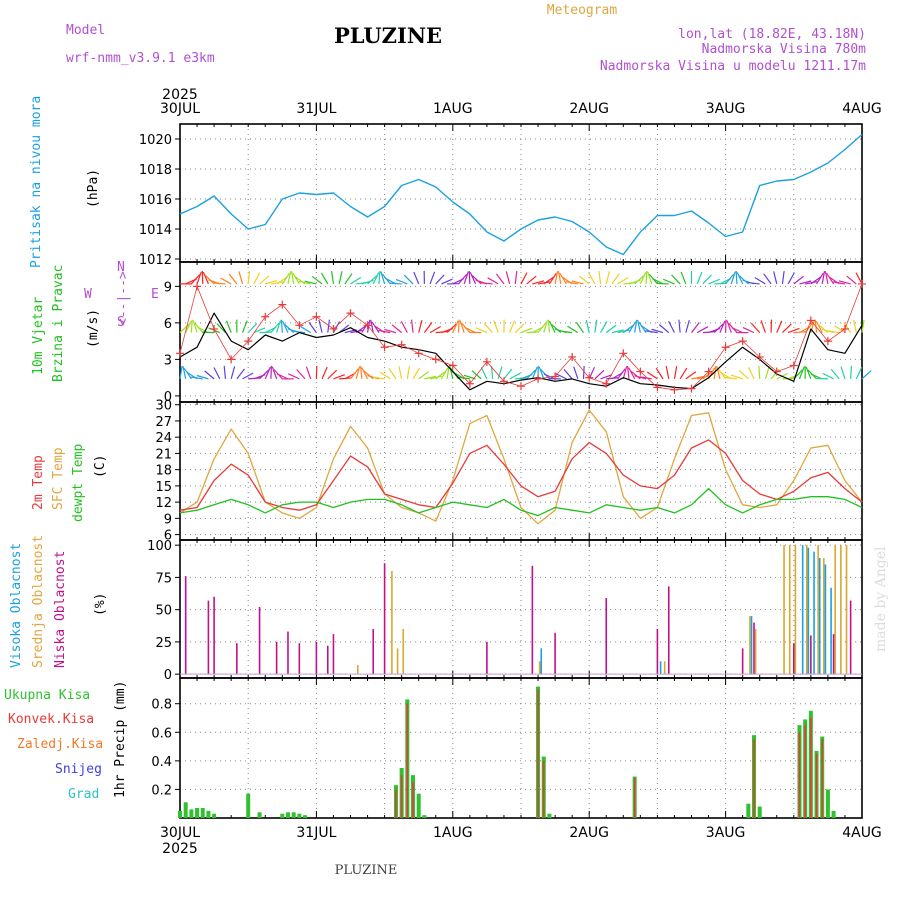 The height and width of the screenshot is (900, 900). I want to click on lonlat: lon,lat (18.82E, 43.18N), so click(772, 34).